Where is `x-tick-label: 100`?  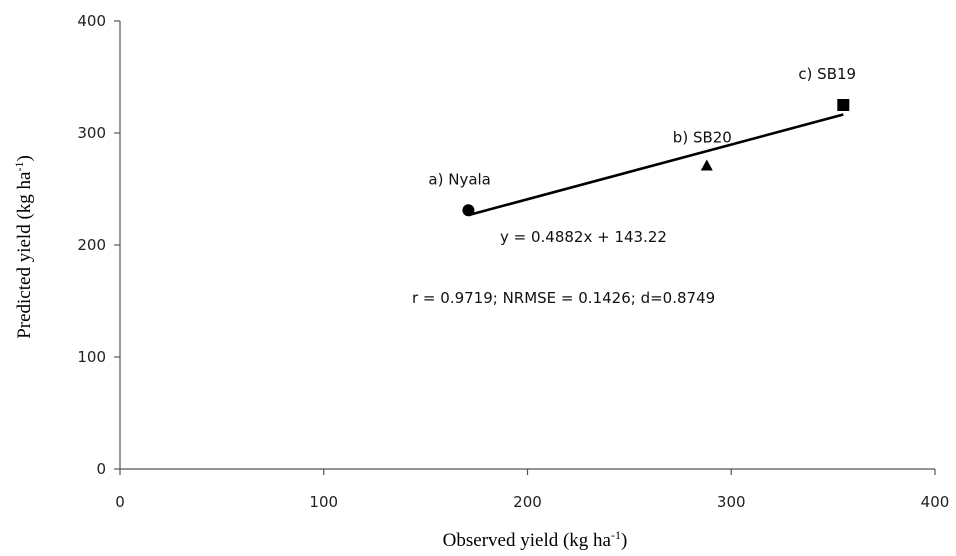 x-tick-label: 100 is located at coordinates (323, 502).